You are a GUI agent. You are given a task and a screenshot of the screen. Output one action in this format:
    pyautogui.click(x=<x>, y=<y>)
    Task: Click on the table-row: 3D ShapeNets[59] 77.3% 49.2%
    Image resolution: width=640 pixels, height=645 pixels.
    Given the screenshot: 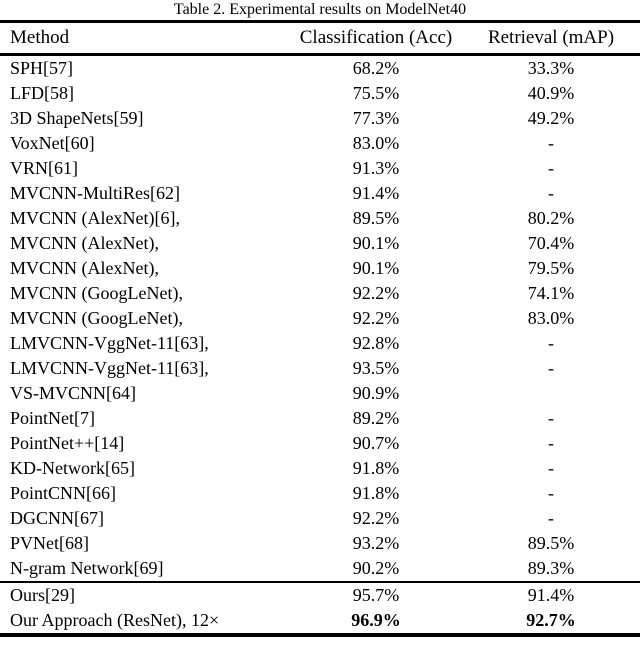 What is the action you would take?
    pyautogui.click(x=320, y=118)
    